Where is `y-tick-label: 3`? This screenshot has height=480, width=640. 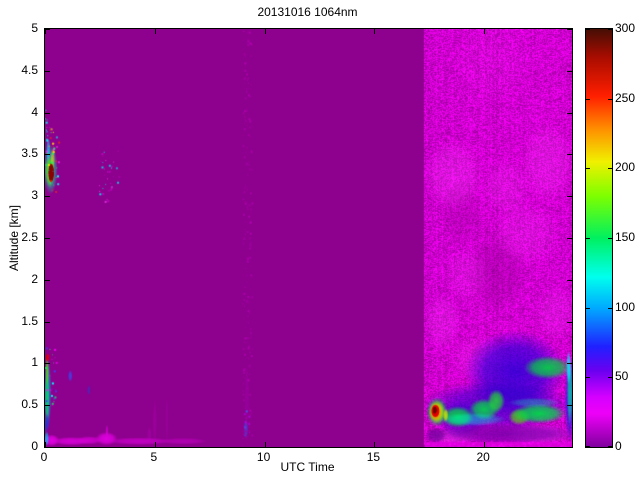 y-tick-label: 3 is located at coordinates (34, 195).